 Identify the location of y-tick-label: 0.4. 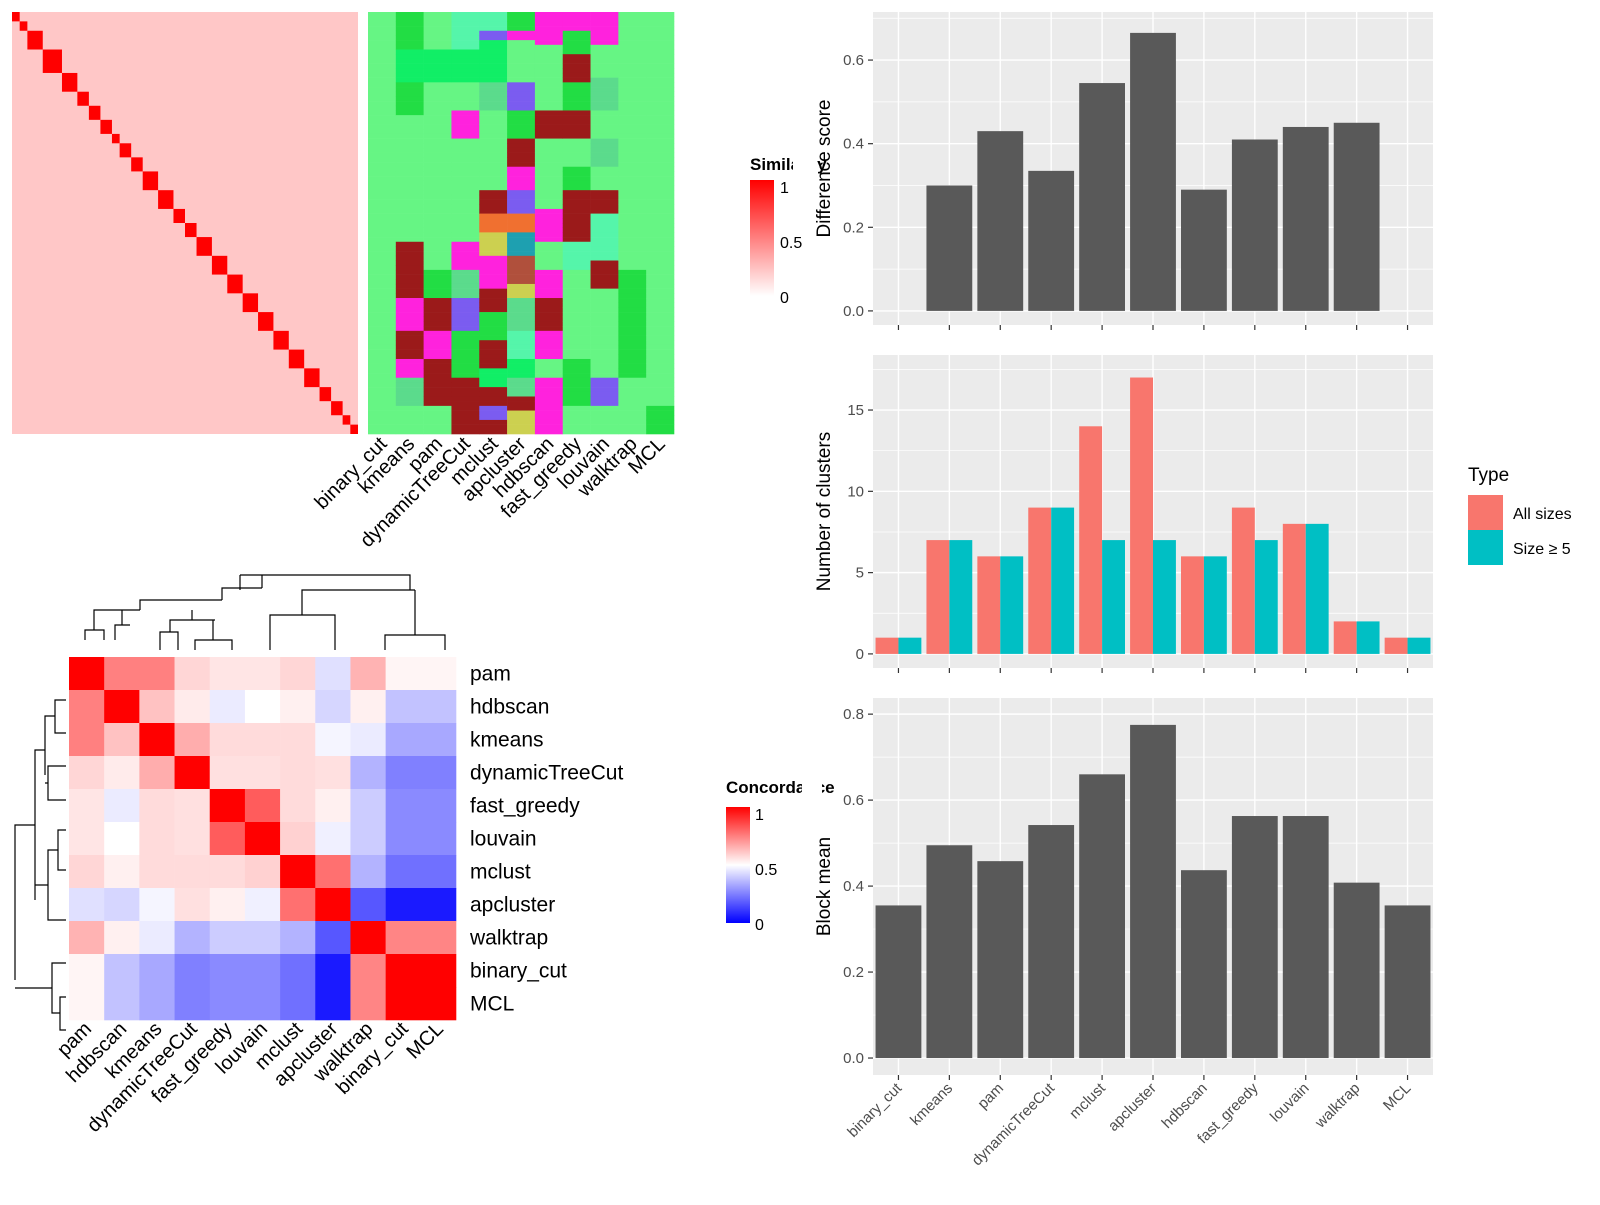
(853, 144).